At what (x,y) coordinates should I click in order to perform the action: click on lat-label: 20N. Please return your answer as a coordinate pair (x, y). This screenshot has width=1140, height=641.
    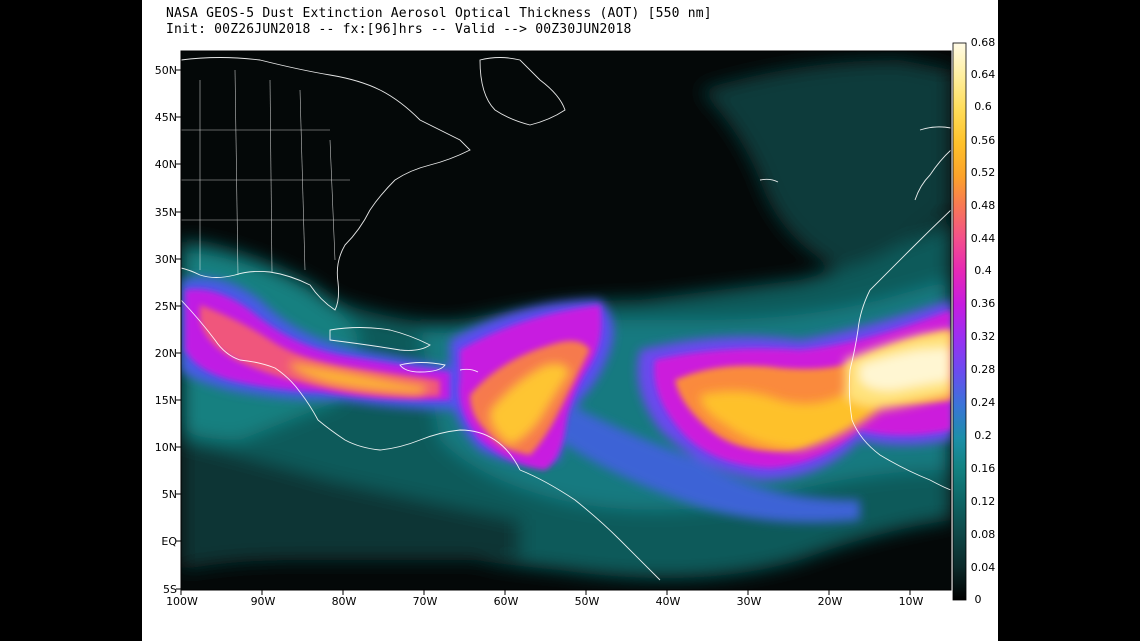
    Looking at the image, I should click on (166, 353).